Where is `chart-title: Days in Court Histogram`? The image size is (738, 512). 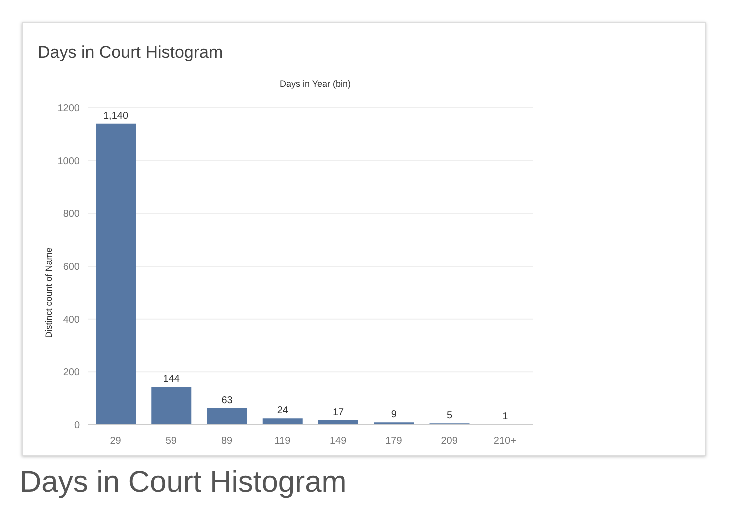
chart-title: Days in Court Histogram is located at coordinates (131, 53).